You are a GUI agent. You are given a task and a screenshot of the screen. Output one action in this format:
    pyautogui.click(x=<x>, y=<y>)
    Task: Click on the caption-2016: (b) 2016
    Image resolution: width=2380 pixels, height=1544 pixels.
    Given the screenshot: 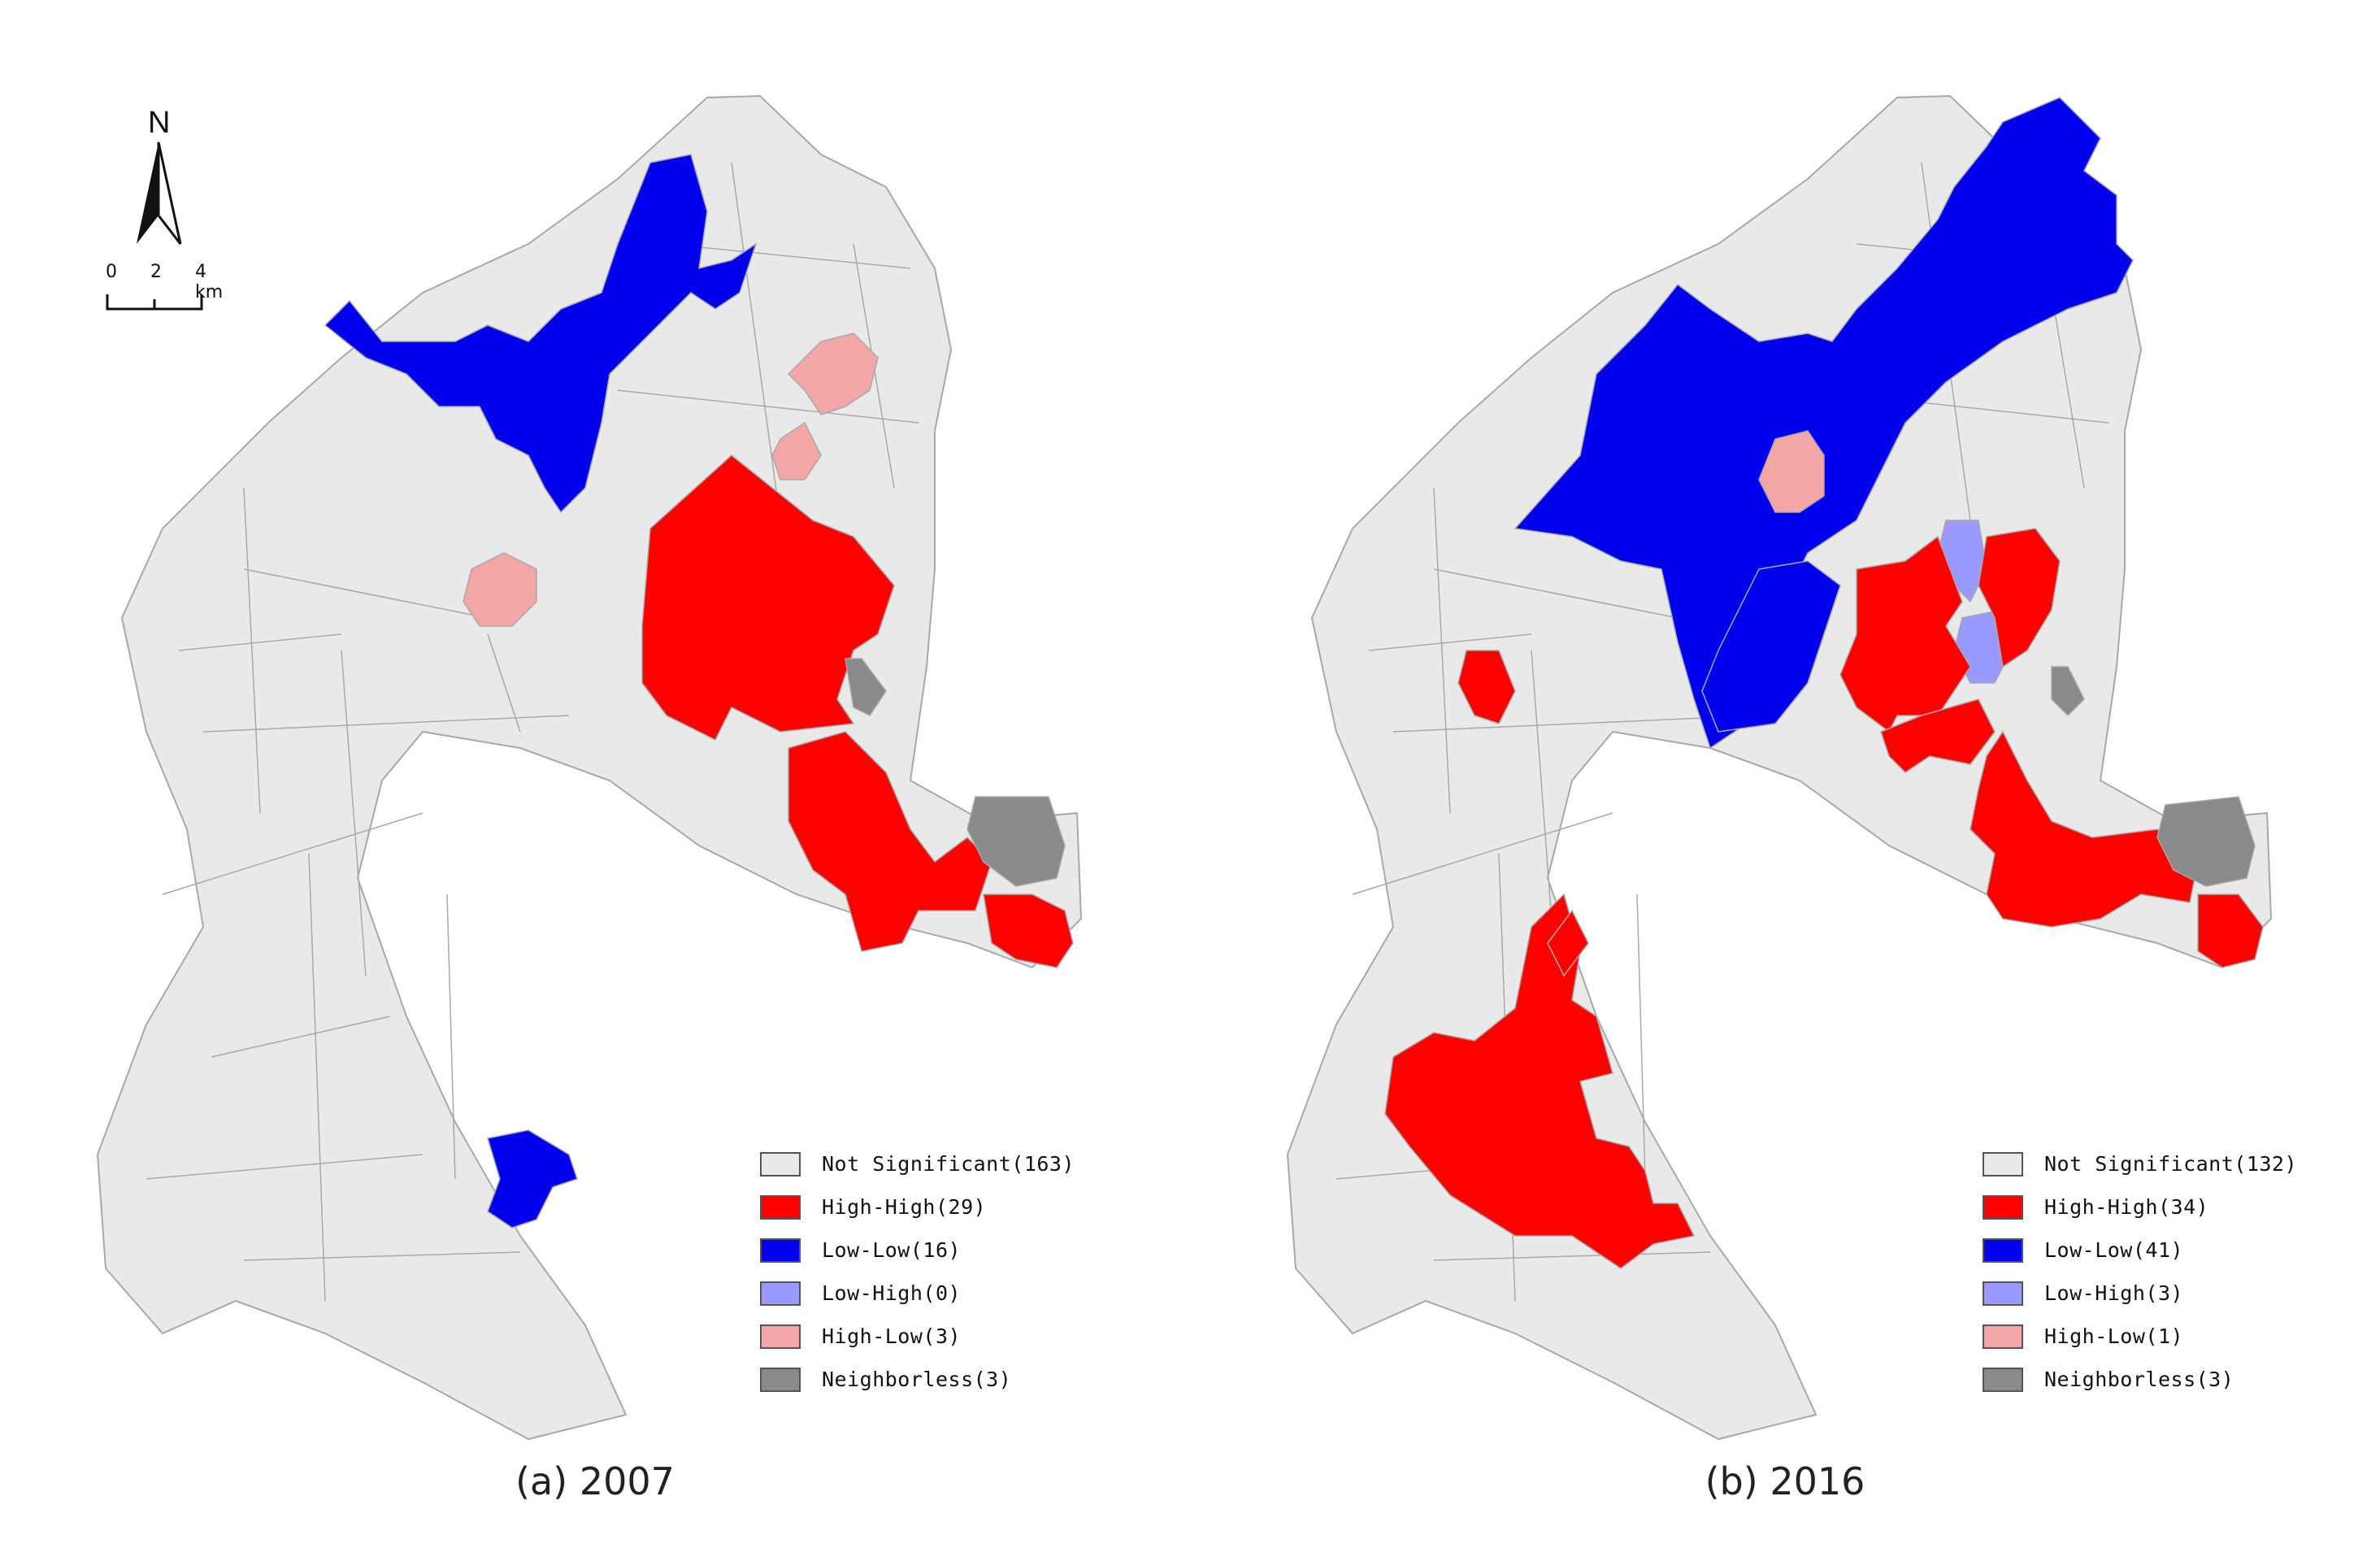 What is the action you would take?
    pyautogui.click(x=1785, y=1481)
    